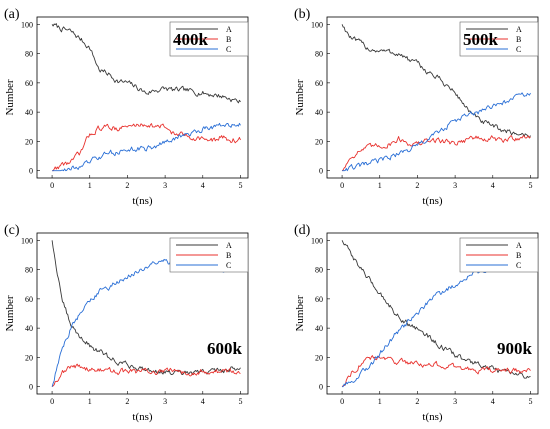  I want to click on temperature-label: 600k, so click(225, 348).